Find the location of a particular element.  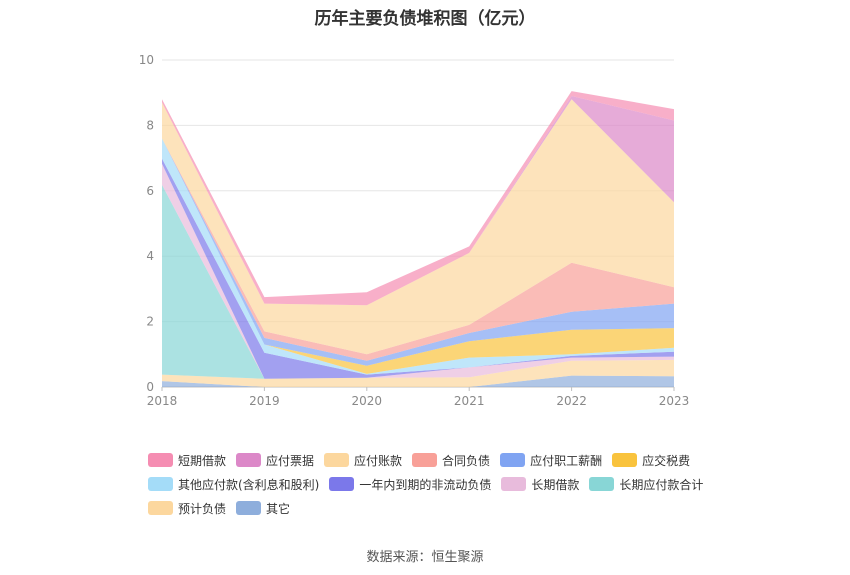

legend-label: 应交税费 is located at coordinates (666, 460).